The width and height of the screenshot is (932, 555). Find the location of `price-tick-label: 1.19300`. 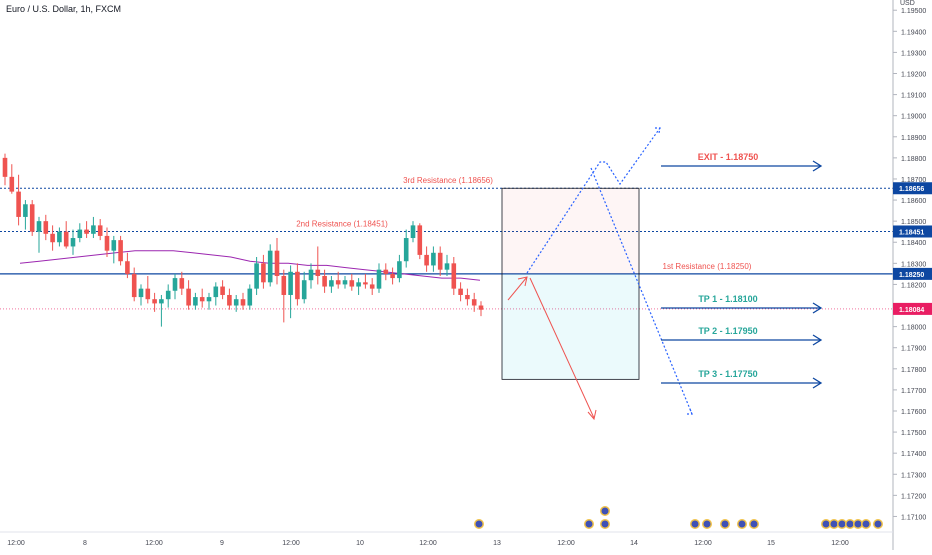

price-tick-label: 1.19300 is located at coordinates (913, 53).